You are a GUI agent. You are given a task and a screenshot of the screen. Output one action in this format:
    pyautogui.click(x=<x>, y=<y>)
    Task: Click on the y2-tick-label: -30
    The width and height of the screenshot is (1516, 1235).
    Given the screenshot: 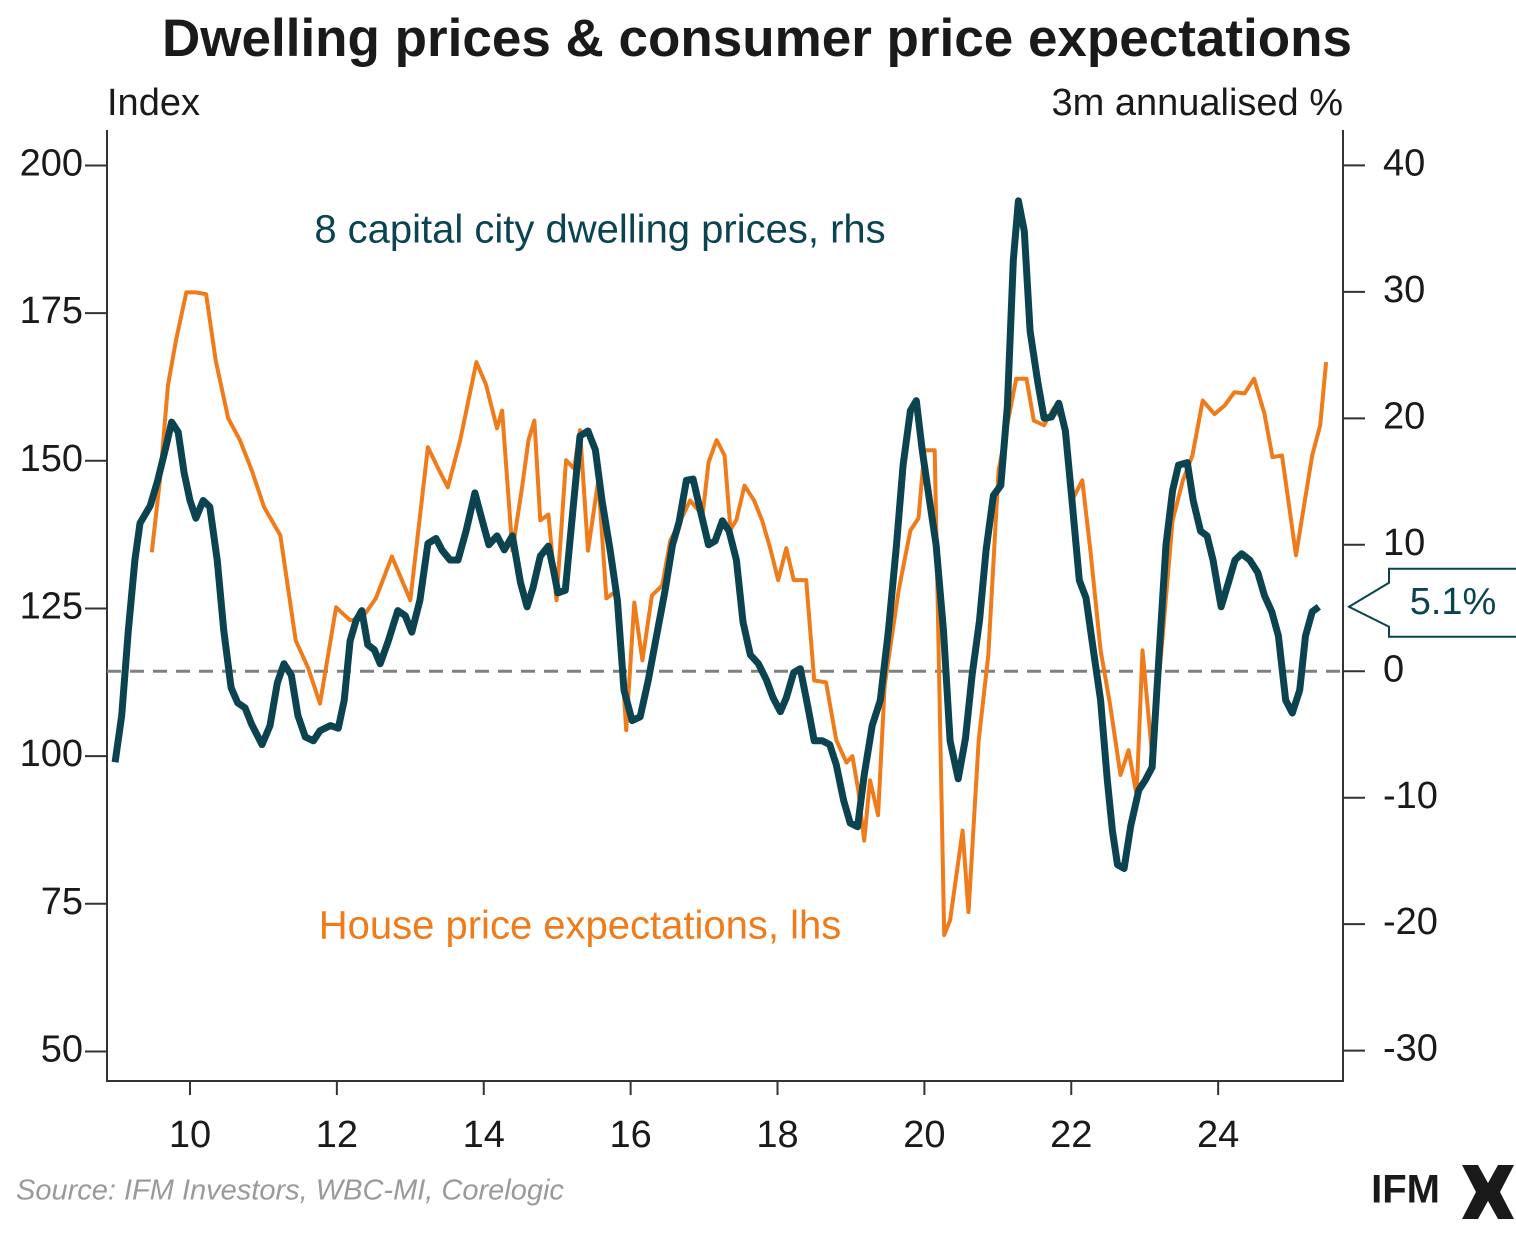 What is the action you would take?
    pyautogui.click(x=1410, y=1049)
    